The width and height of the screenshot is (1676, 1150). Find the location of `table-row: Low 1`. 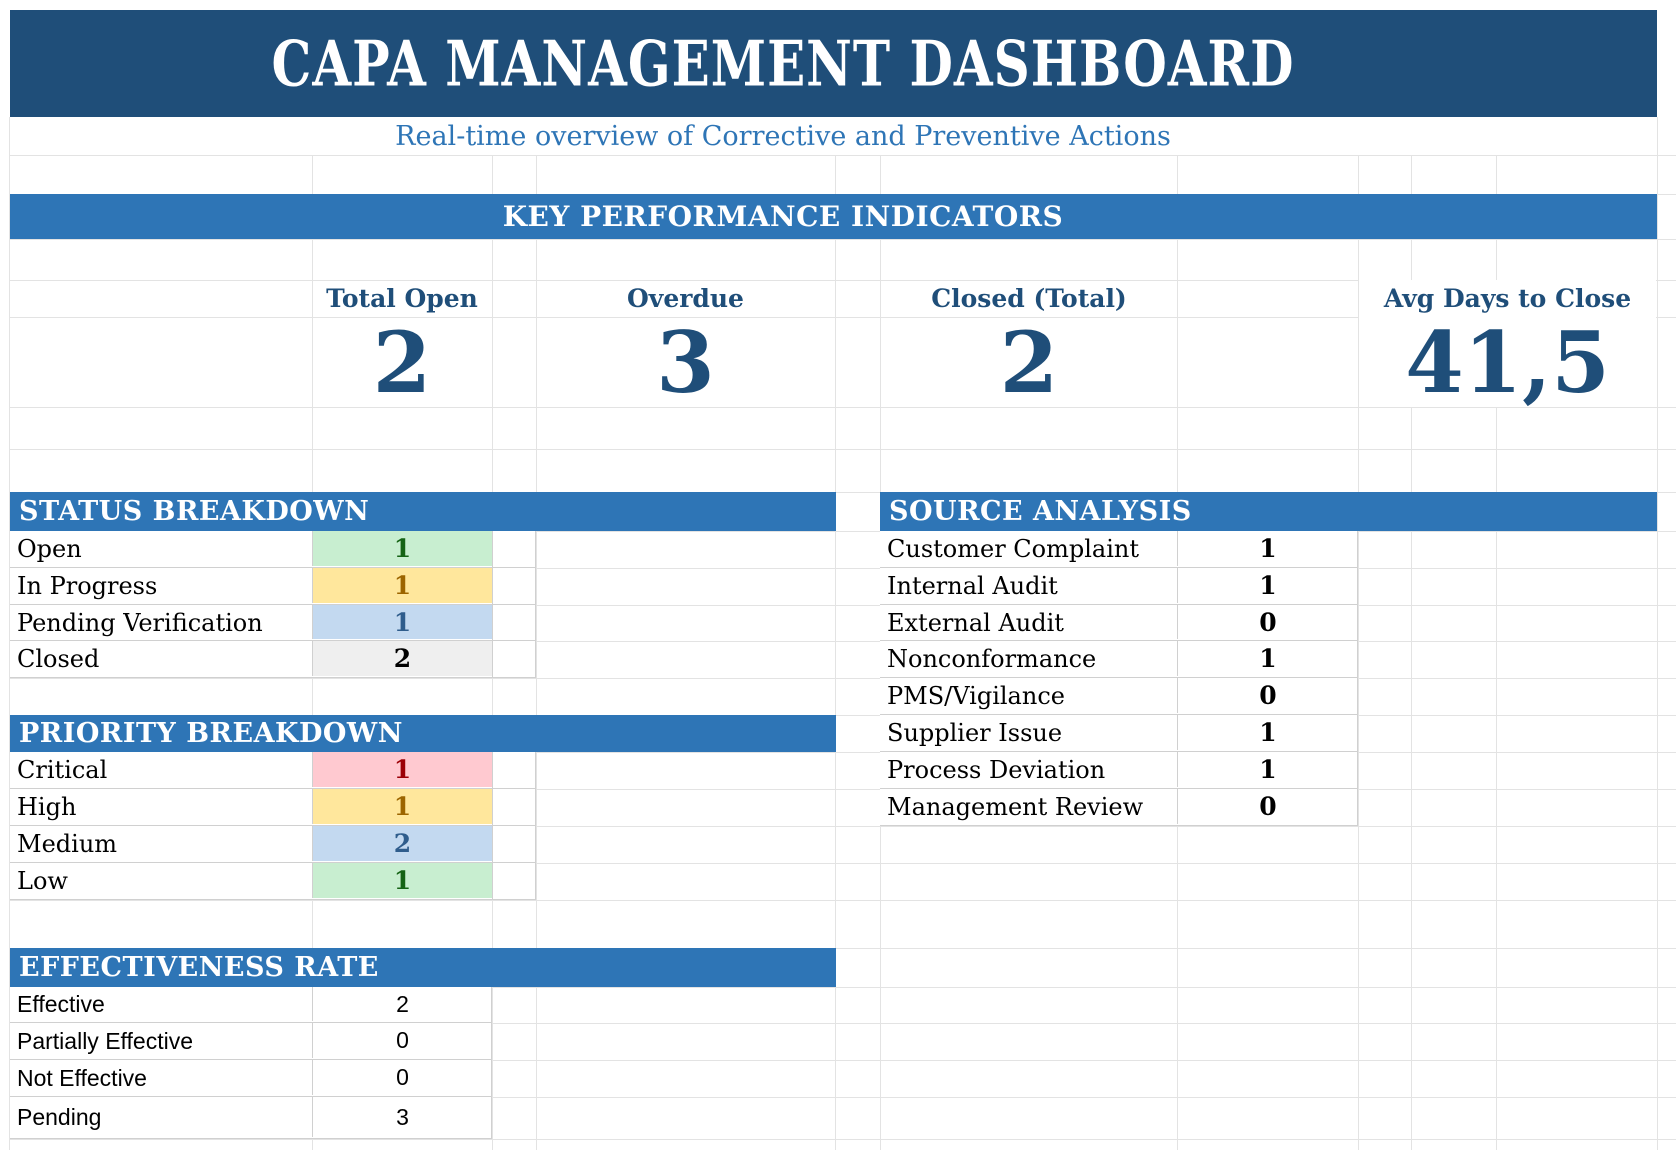

table-row: Low 1 is located at coordinates (273, 881).